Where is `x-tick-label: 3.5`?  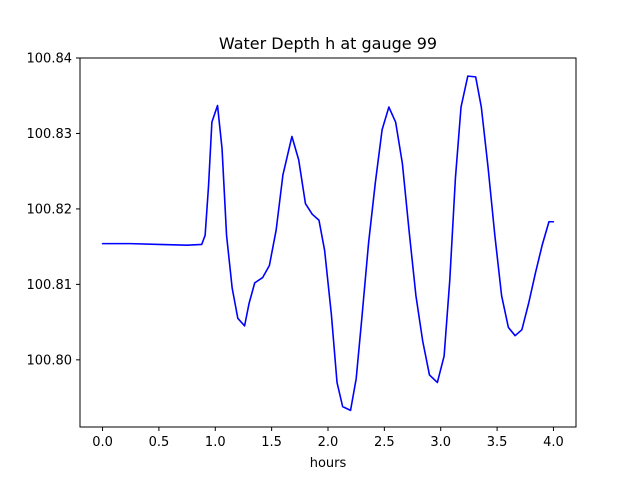
x-tick-label: 3.5 is located at coordinates (497, 442).